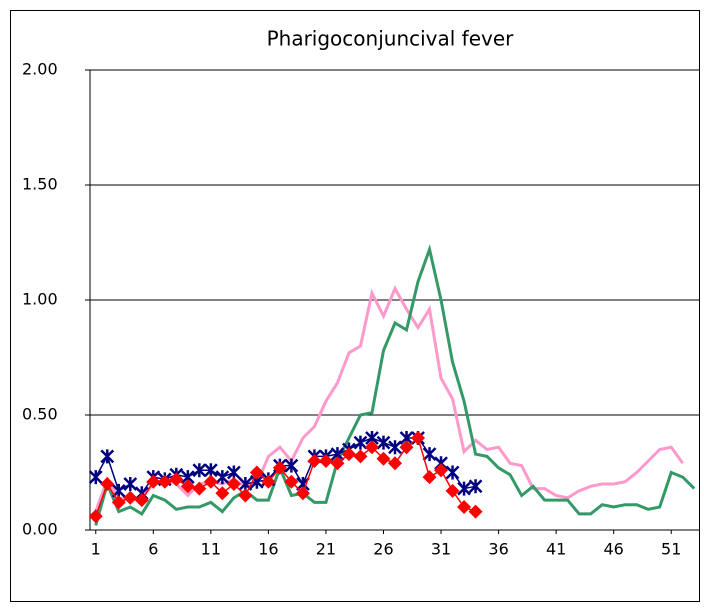 The image size is (704, 612). Describe the element at coordinates (391, 39) in the screenshot. I see `chart-title: Pharigoconjuncival fever` at that location.